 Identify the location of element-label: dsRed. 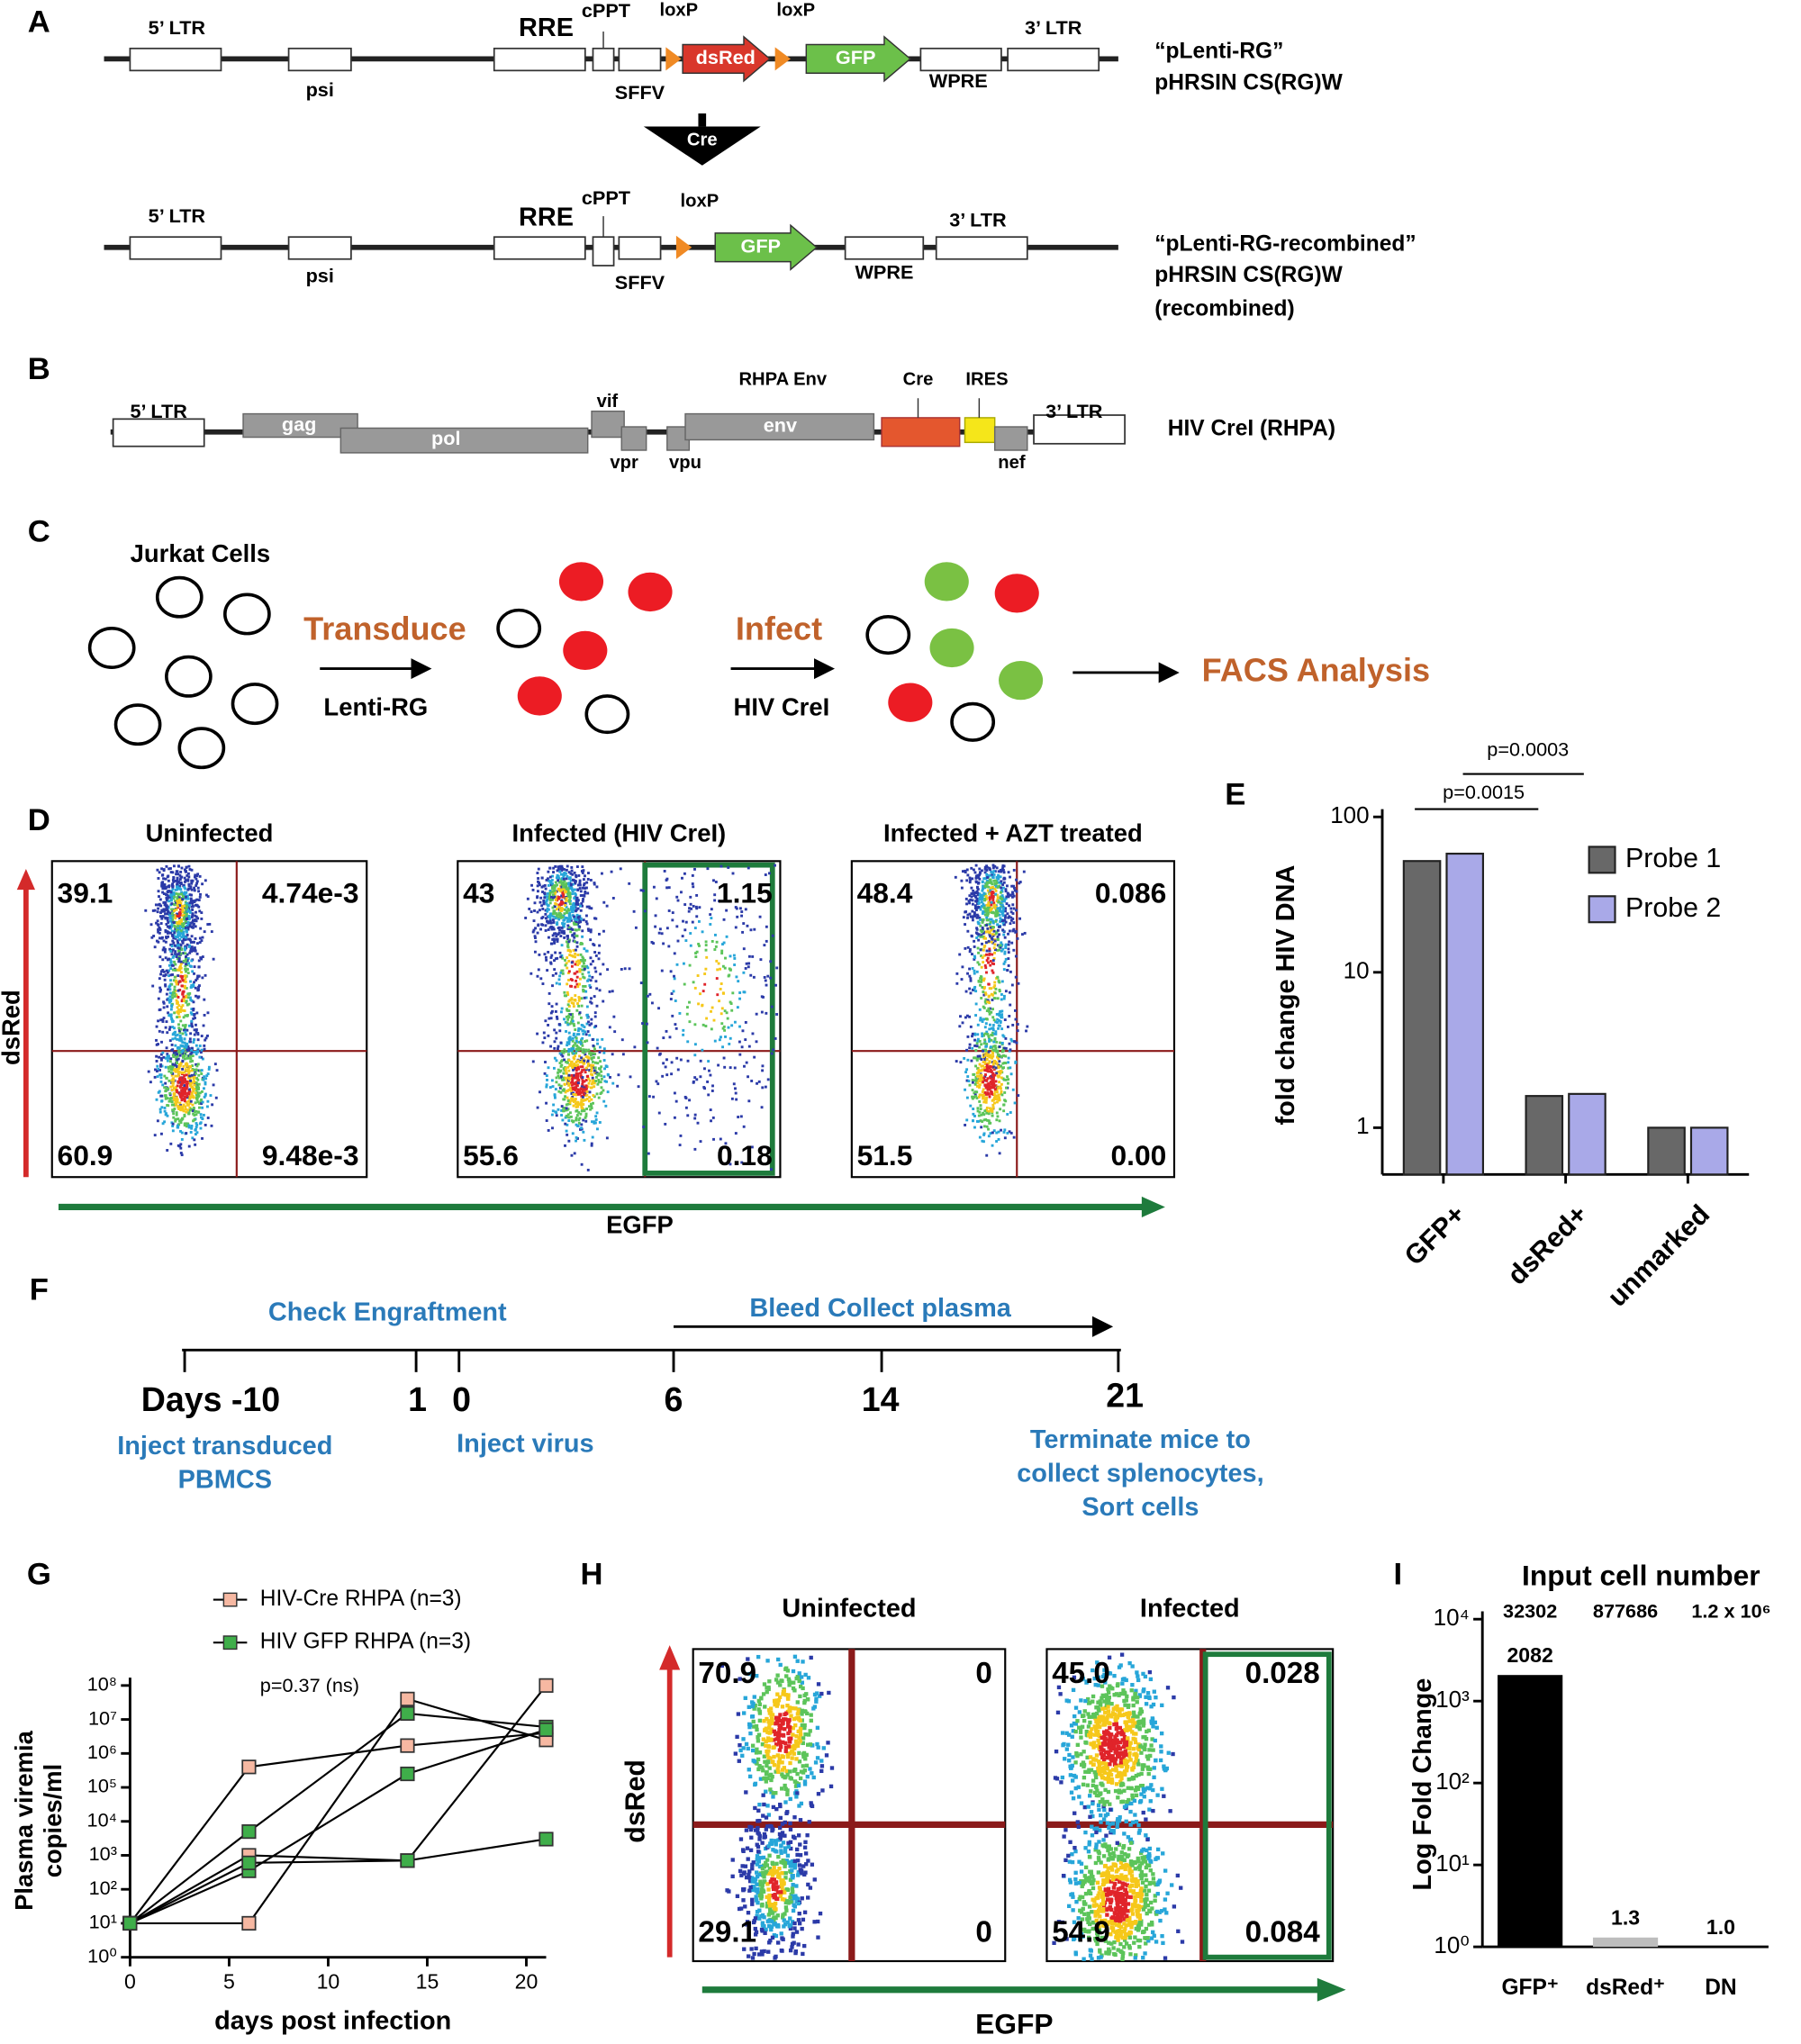
(726, 57).